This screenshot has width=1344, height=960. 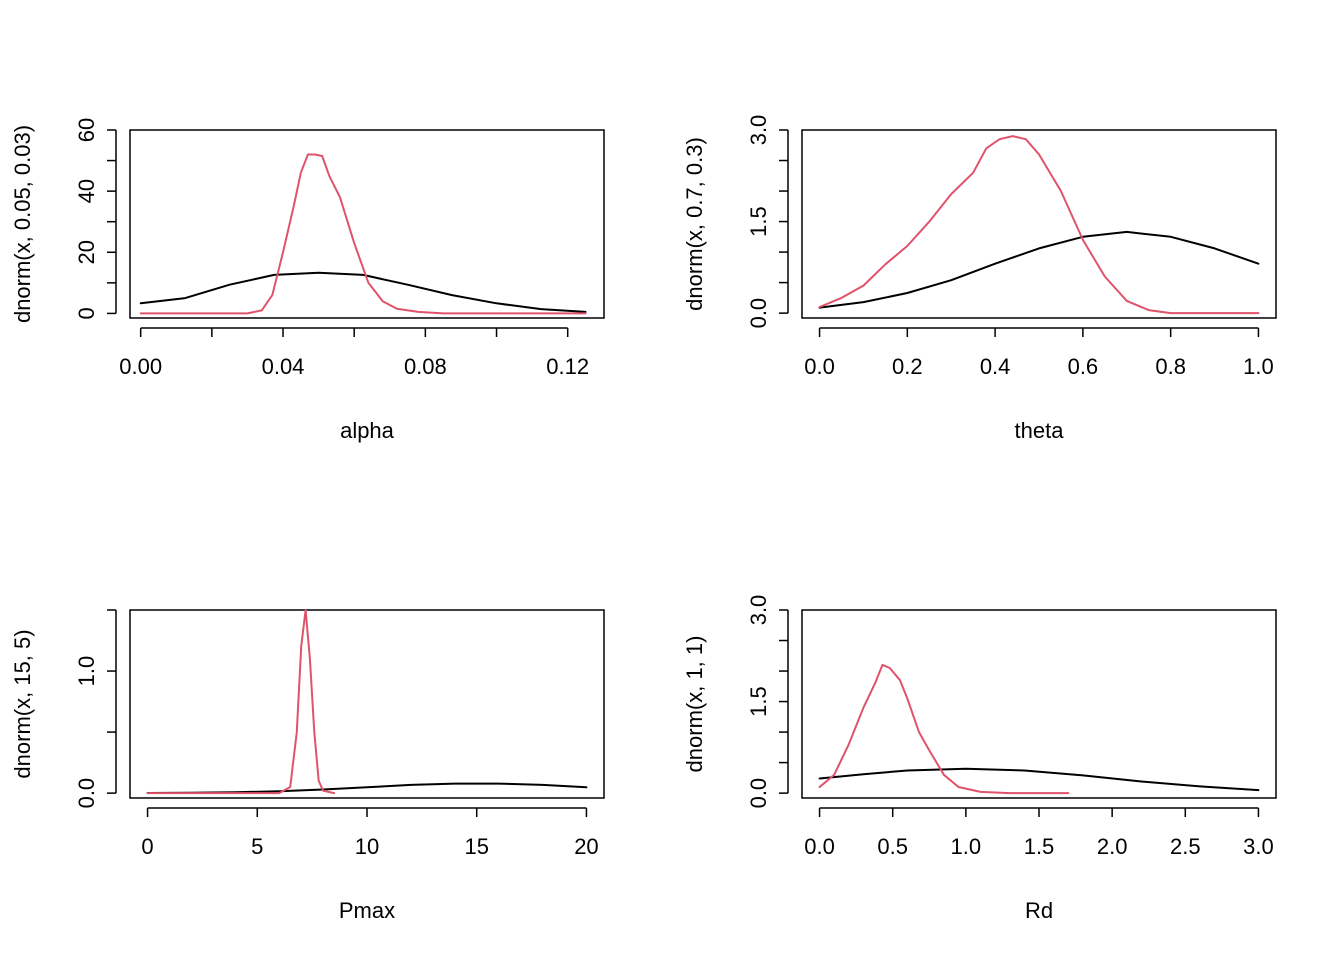 What do you see at coordinates (1170, 366) in the screenshot?
I see `x-tick-label: 0.8` at bounding box center [1170, 366].